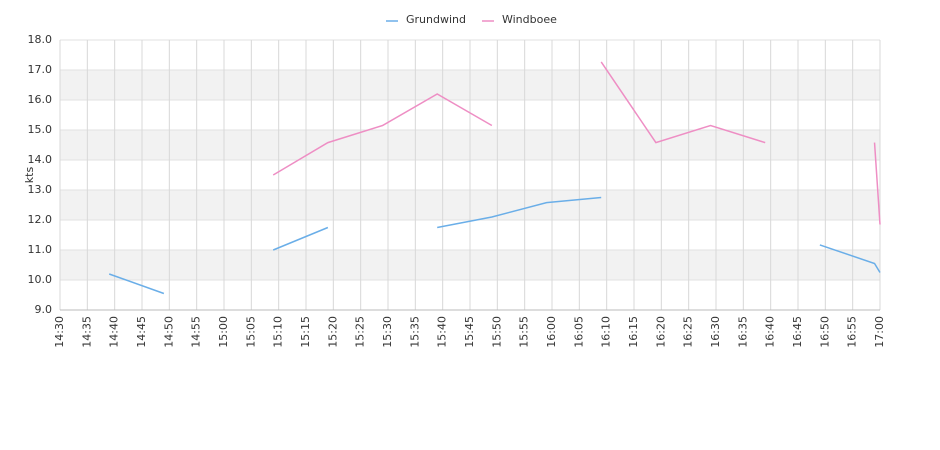 This screenshot has height=450, width=940. Describe the element at coordinates (770, 332) in the screenshot. I see `x-tick-label: 16:40` at that location.